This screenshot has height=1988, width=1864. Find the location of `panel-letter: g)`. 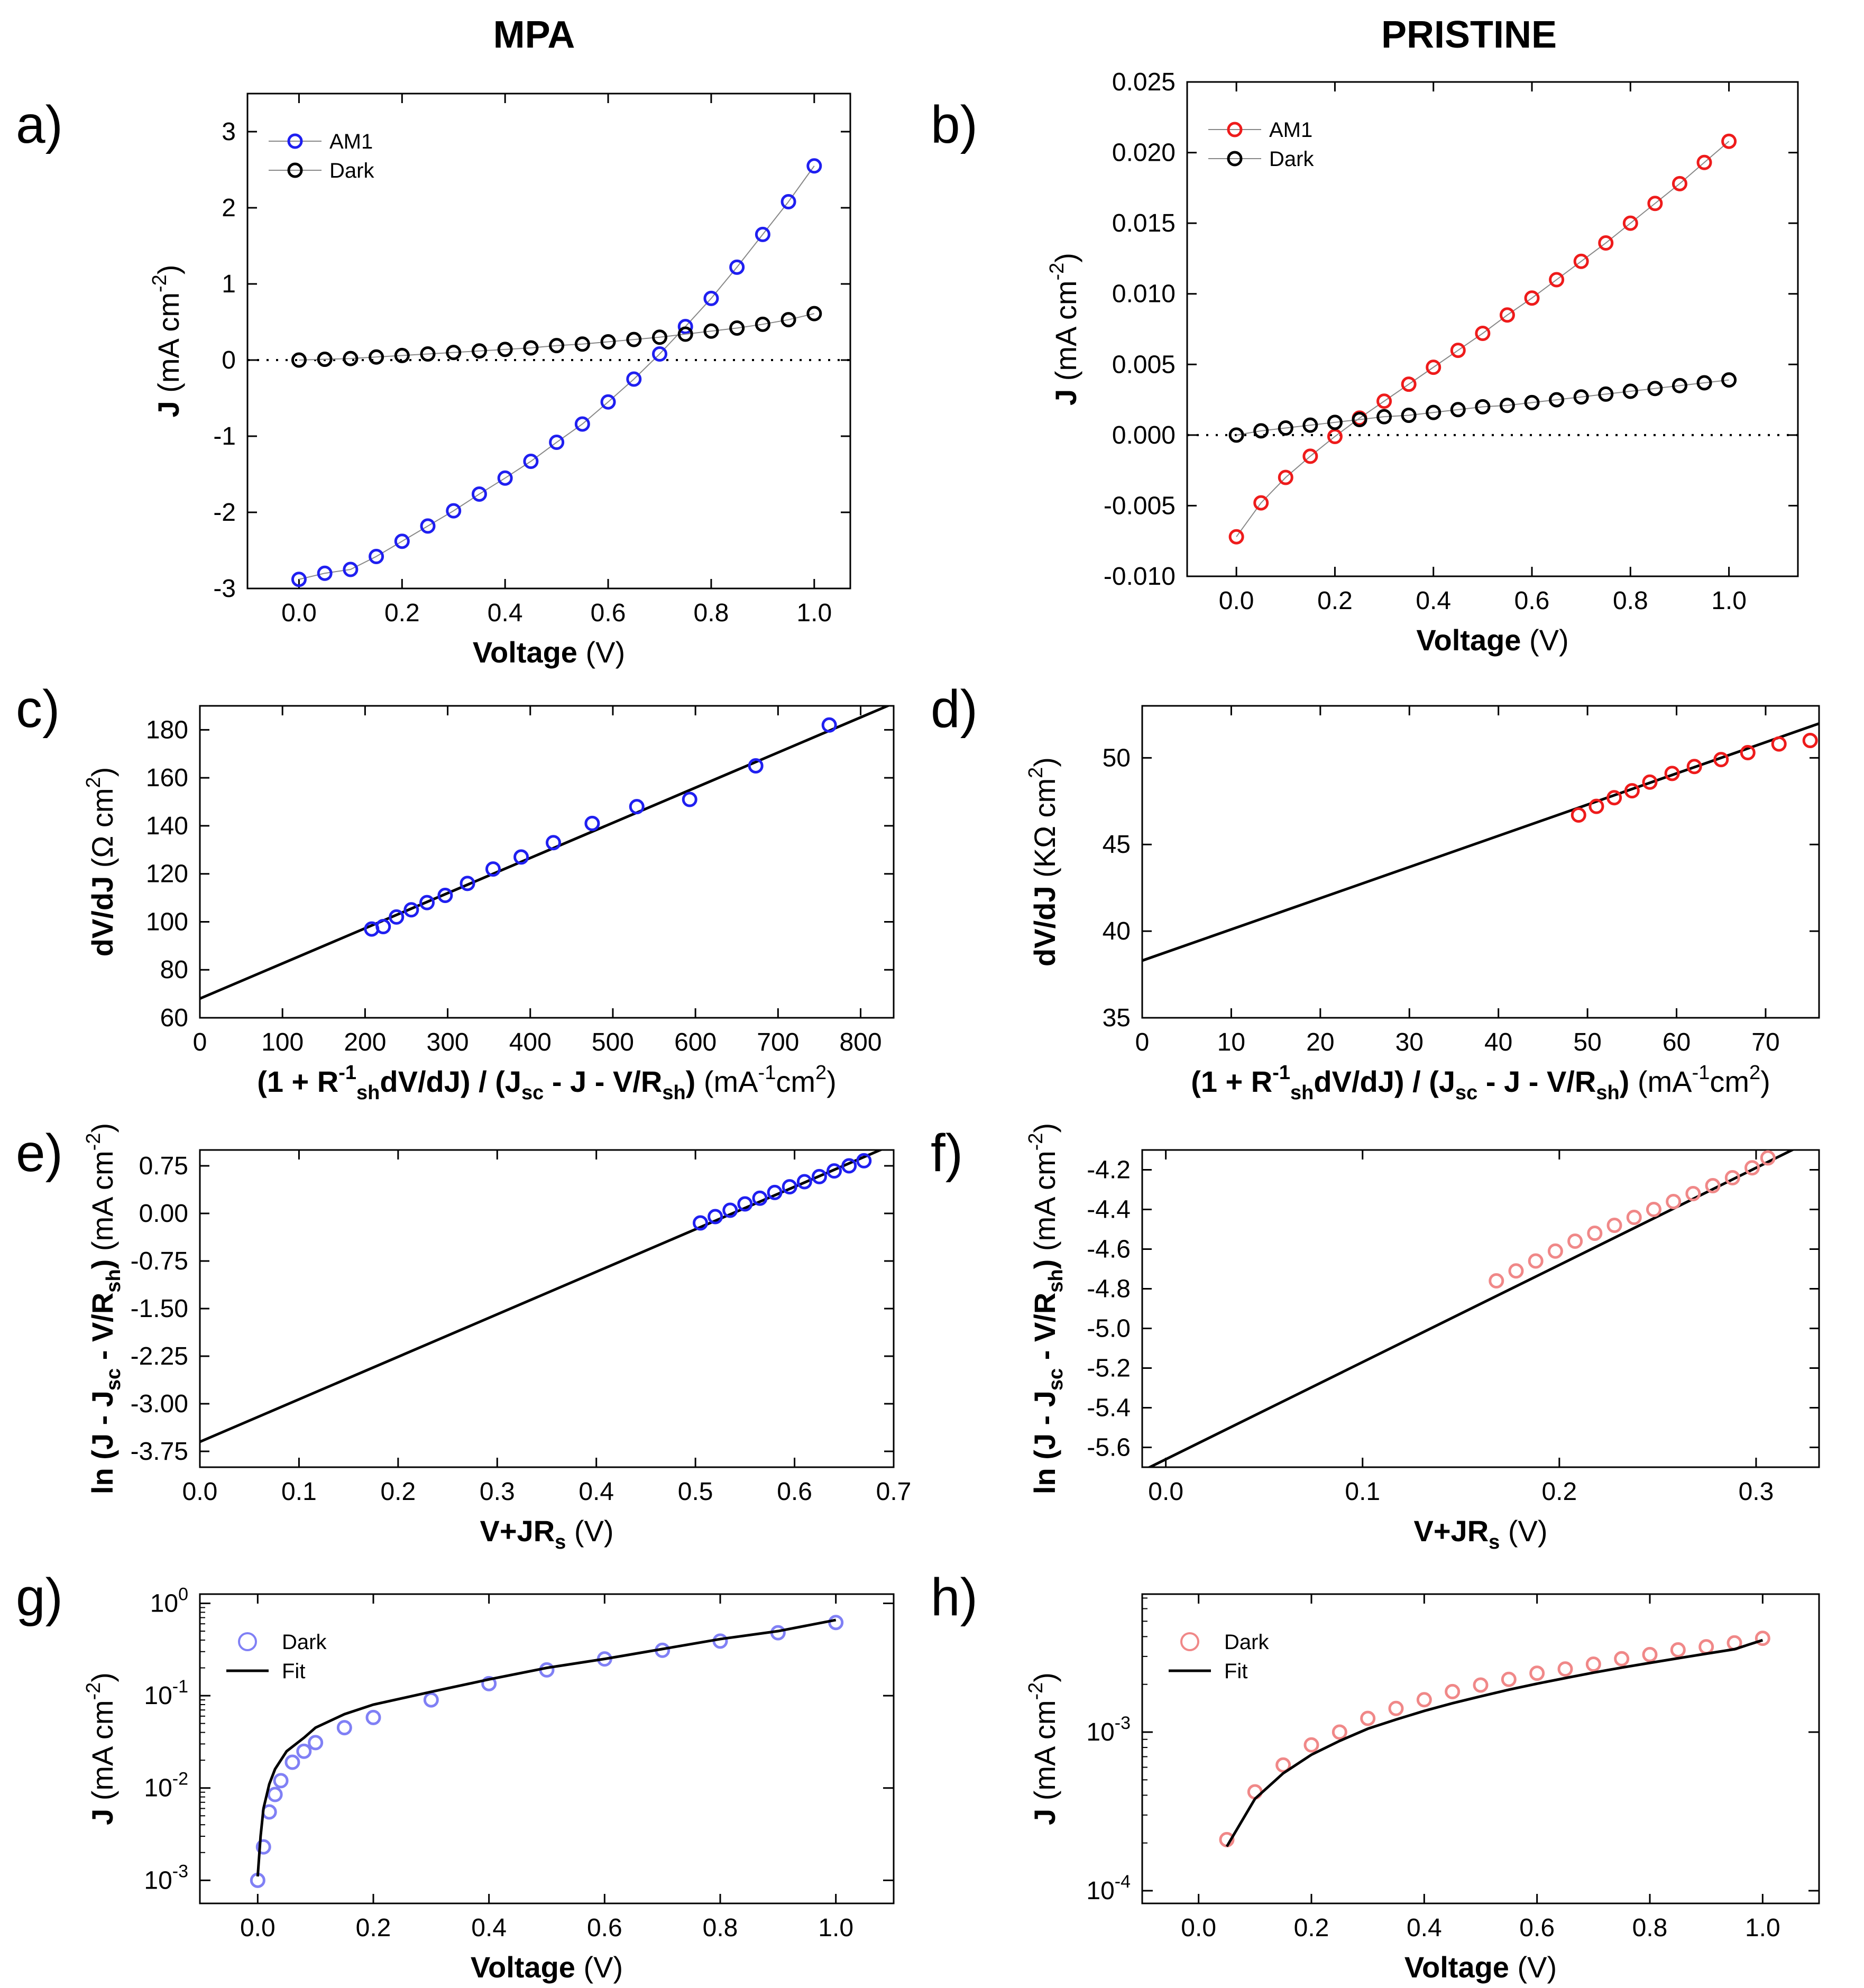

panel-letter: g) is located at coordinates (39, 1597).